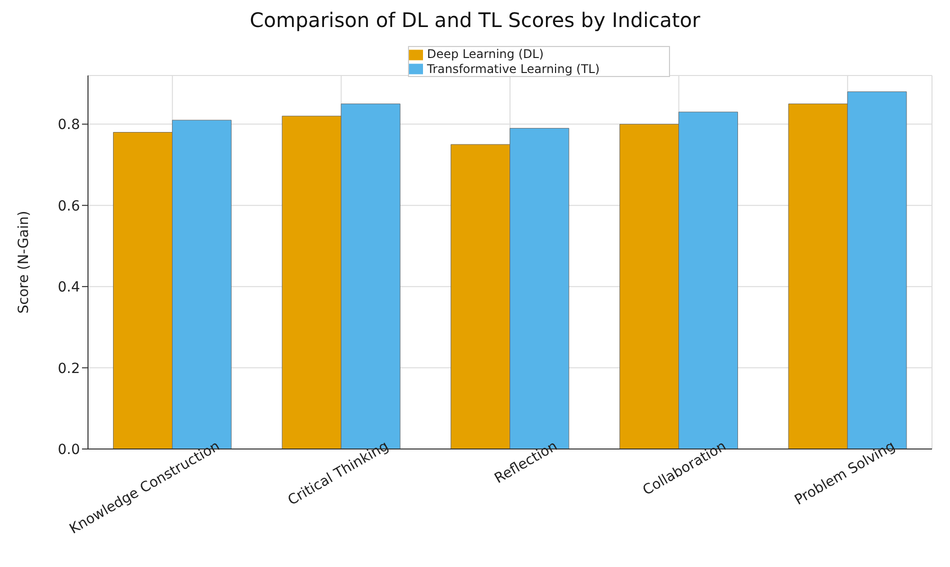  What do you see at coordinates (24, 262) in the screenshot?
I see `y-axis-title: Score (N-Gain)` at bounding box center [24, 262].